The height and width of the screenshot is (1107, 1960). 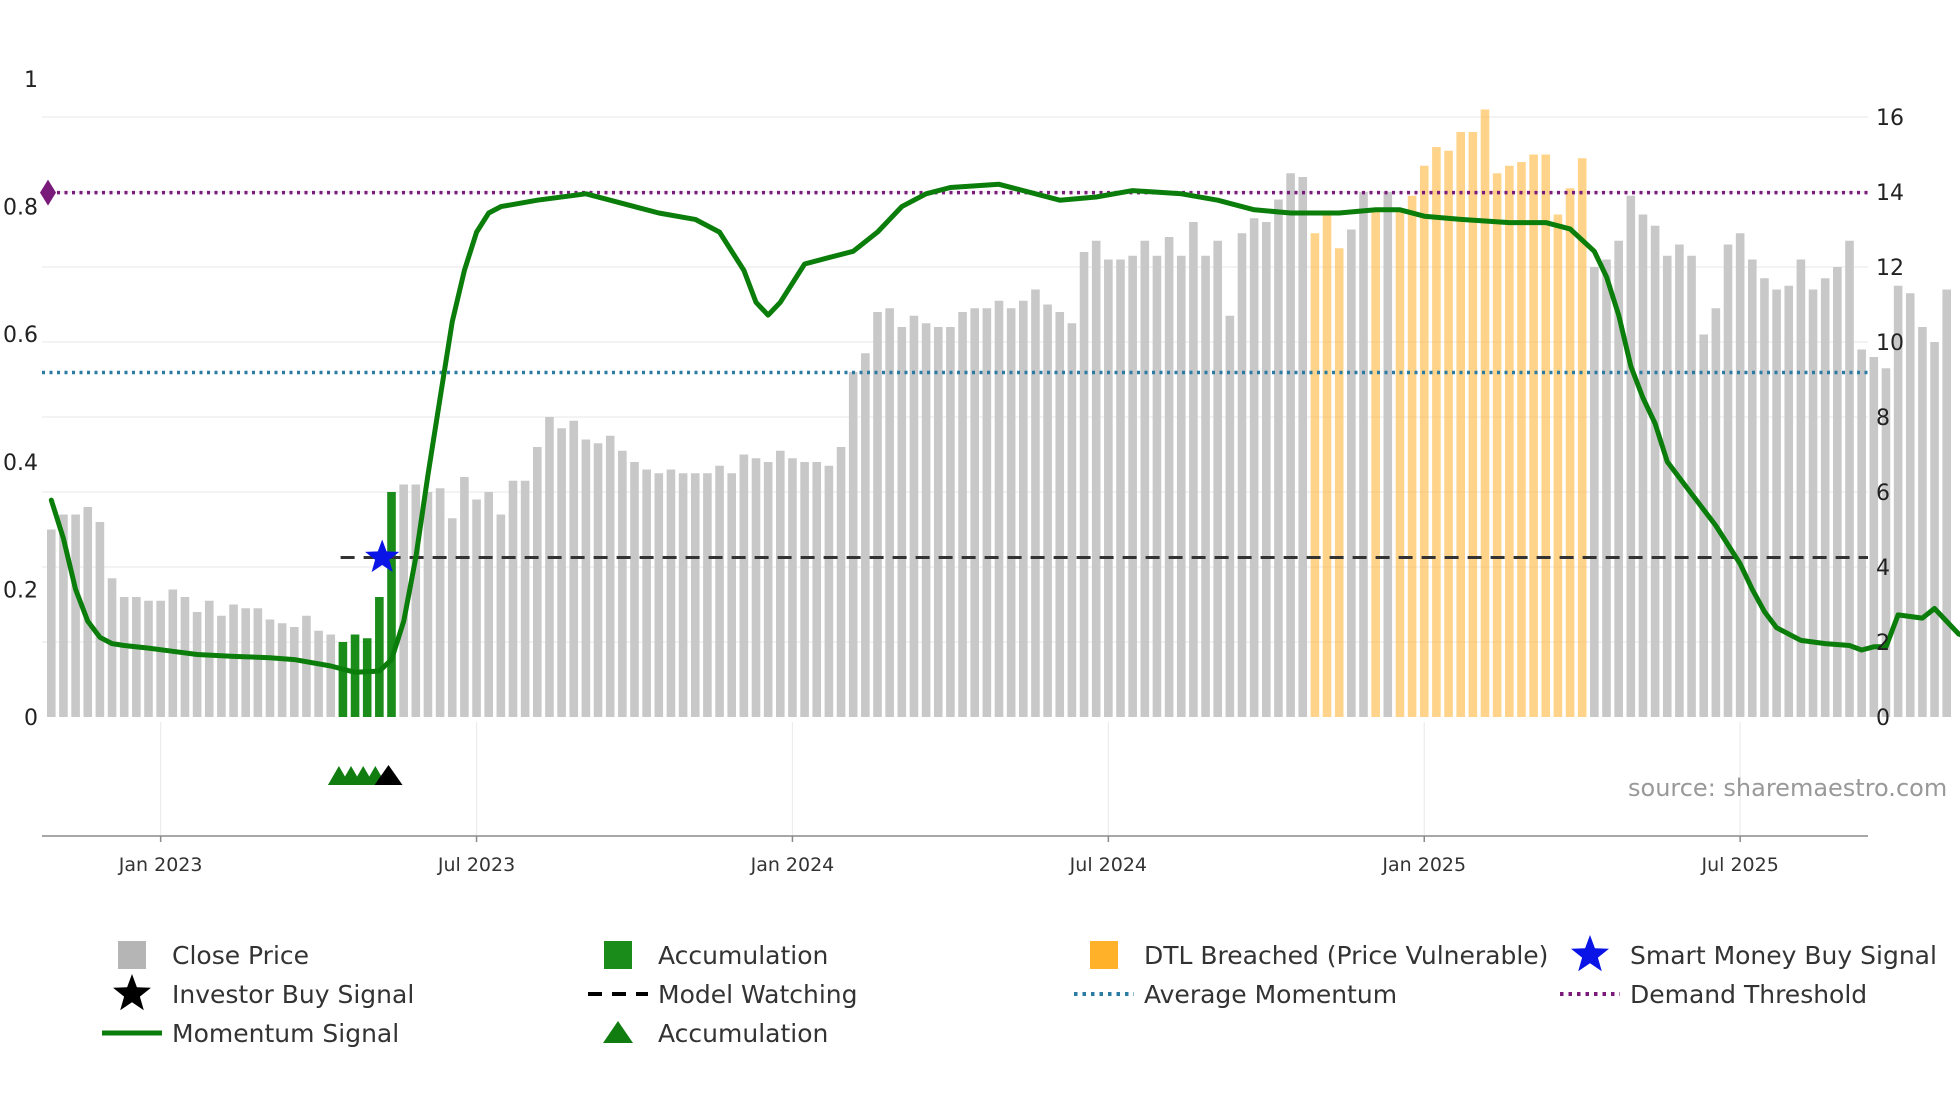 I want to click on right-tick-label-7: 14, so click(x=1890, y=193).